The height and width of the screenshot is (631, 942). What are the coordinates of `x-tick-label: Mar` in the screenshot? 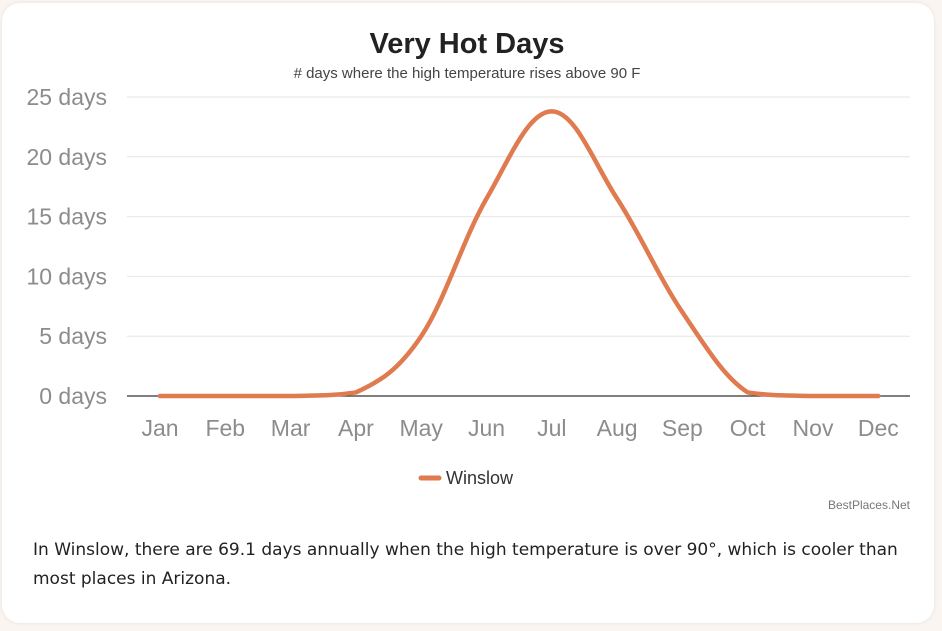 It's located at (291, 428).